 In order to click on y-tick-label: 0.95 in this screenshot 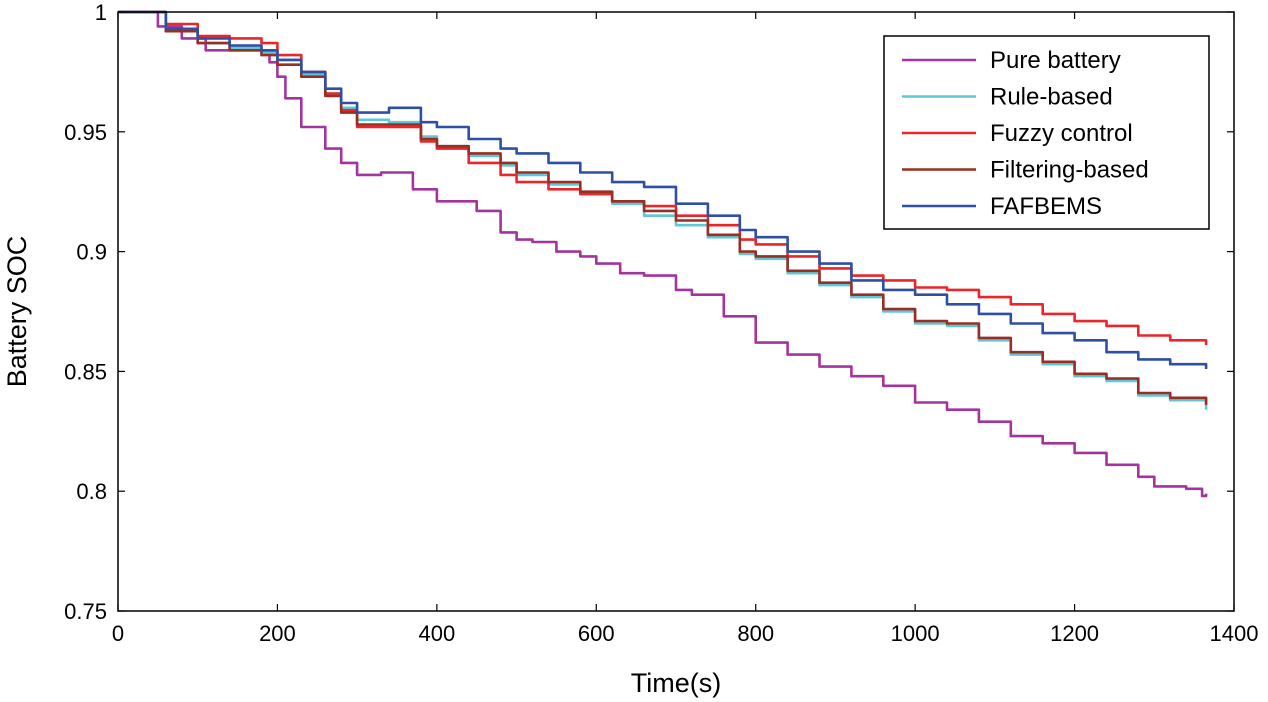, I will do `click(85, 132)`.